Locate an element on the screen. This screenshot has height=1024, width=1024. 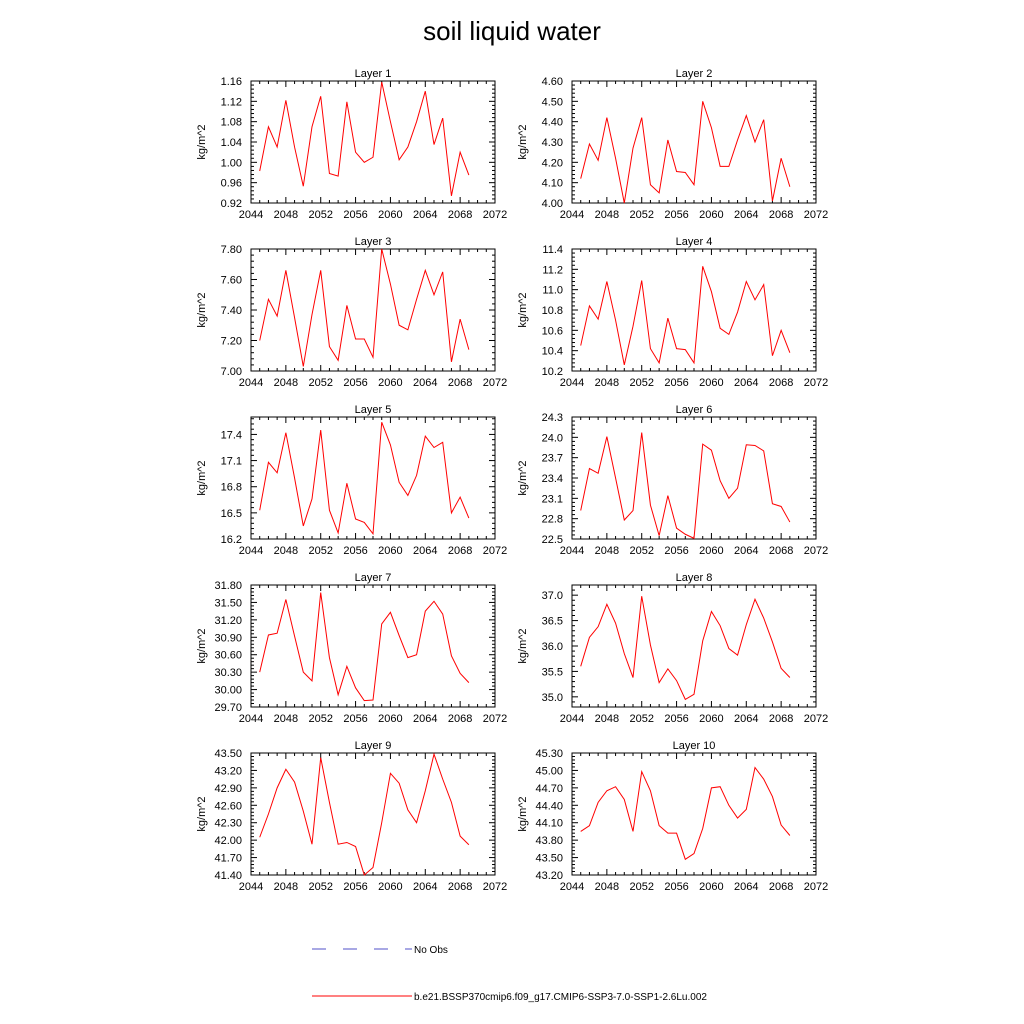
y-tick-label: 1.00 is located at coordinates (231, 163).